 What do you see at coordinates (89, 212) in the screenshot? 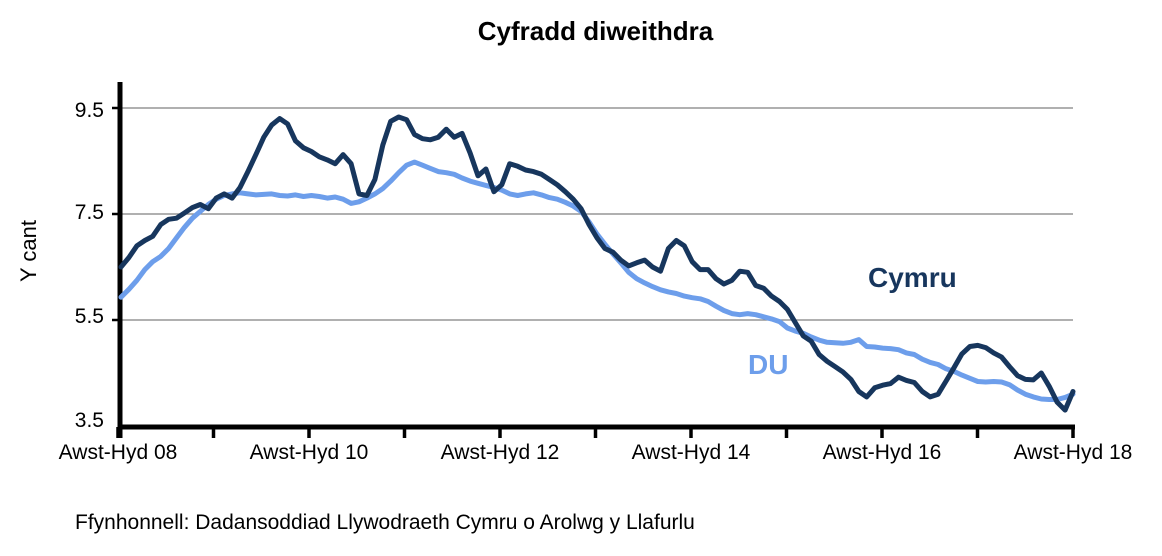
I see `y-tick-label-7-5: 7.5` at bounding box center [89, 212].